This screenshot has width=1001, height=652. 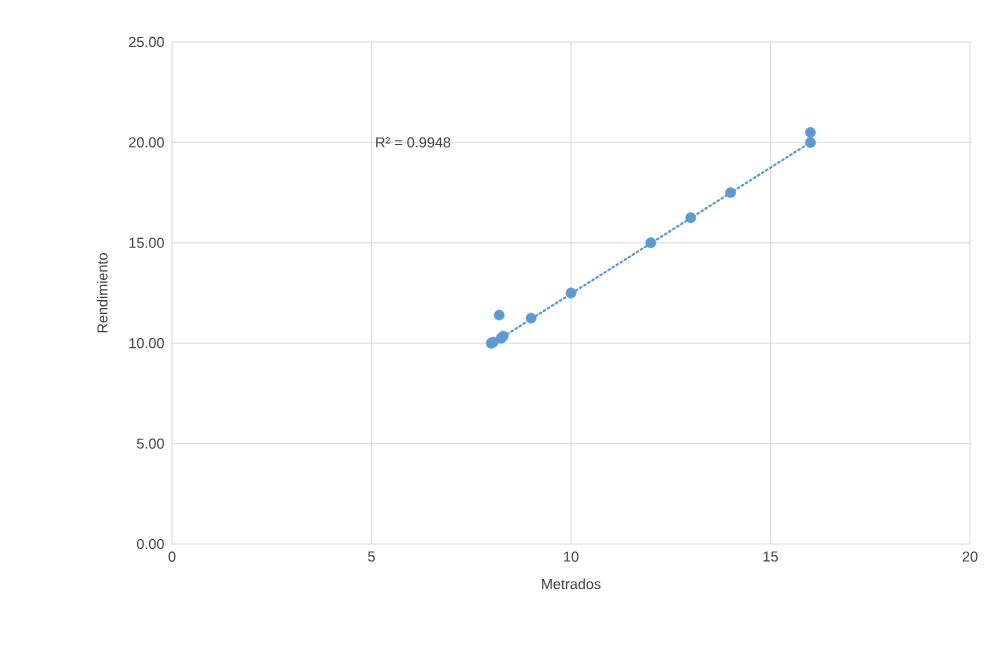 What do you see at coordinates (371, 556) in the screenshot?
I see `x-tick-label: 5` at bounding box center [371, 556].